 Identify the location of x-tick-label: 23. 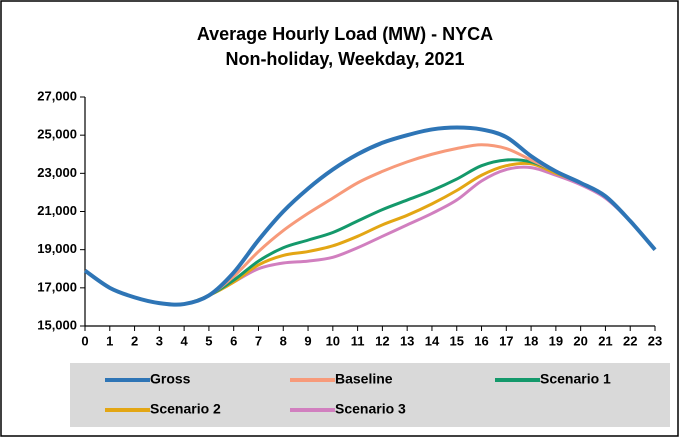
(655, 340).